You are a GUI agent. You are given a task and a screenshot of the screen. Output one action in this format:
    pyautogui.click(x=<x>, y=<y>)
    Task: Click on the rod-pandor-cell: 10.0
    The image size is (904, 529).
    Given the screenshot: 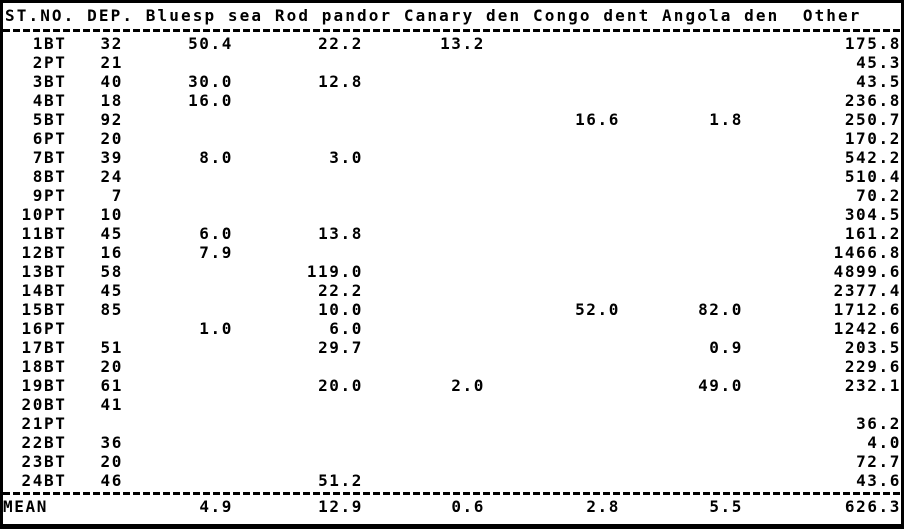 What is the action you would take?
    pyautogui.click(x=340, y=309)
    